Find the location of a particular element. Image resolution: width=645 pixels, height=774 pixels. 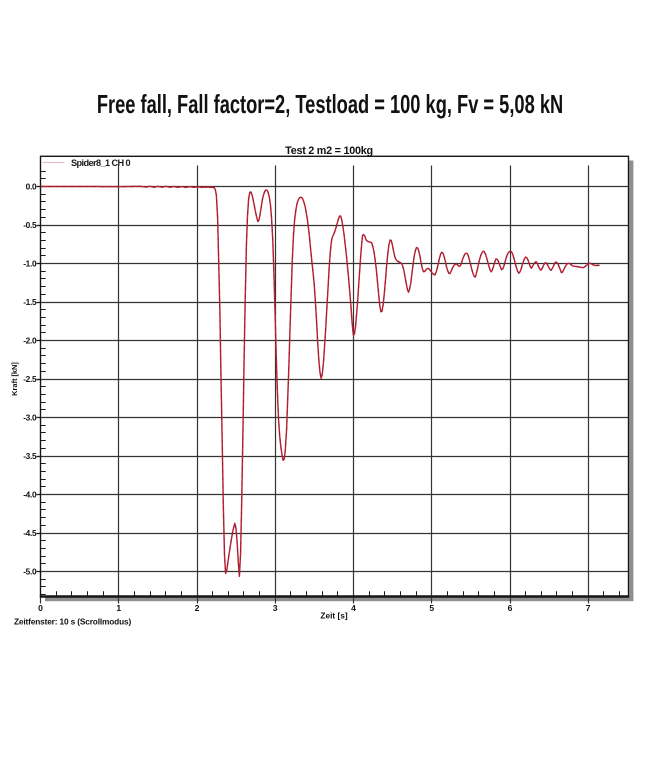

svg-text: 6 is located at coordinates (510, 608).